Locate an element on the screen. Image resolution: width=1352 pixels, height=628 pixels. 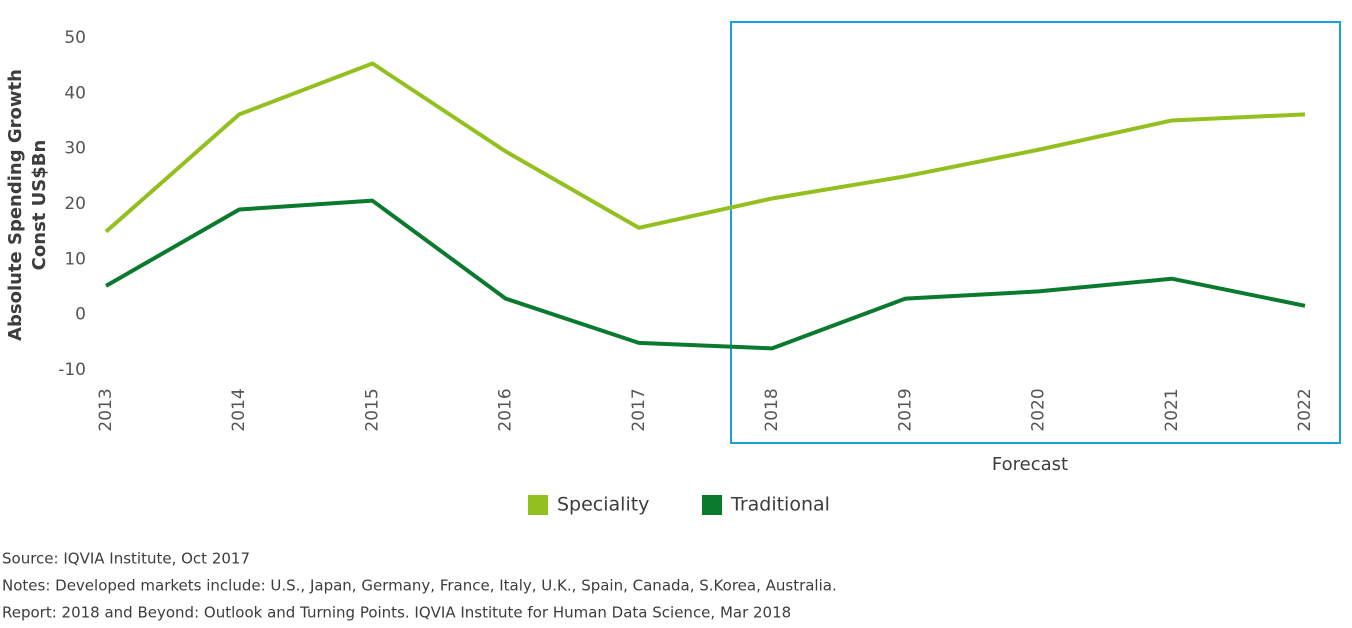
y-axis-label: Absolute Spending Growth is located at coordinates (15, 205).